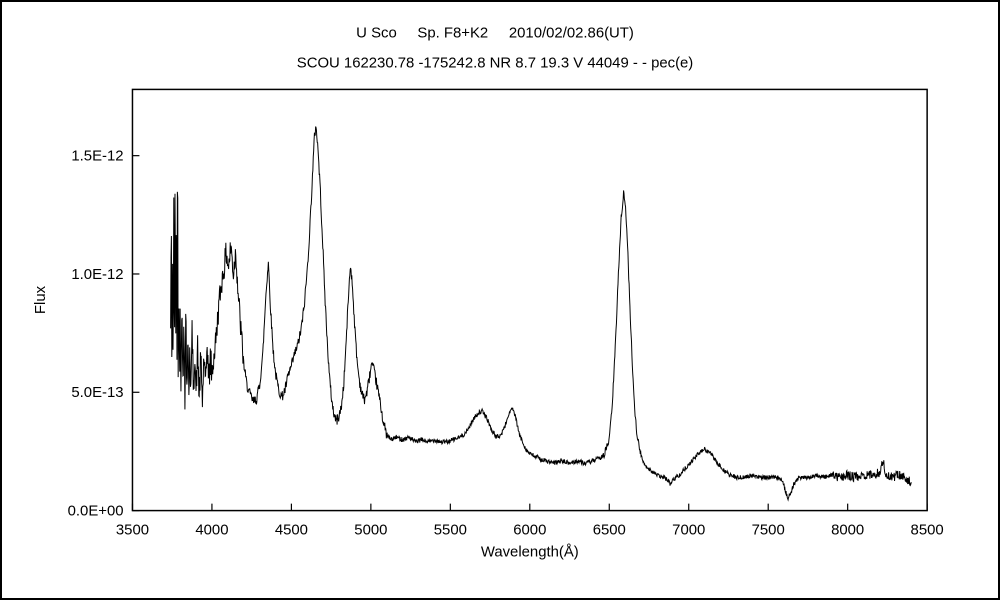 The image size is (1000, 600). I want to click on y-axis-label: Flux, so click(41, 299).